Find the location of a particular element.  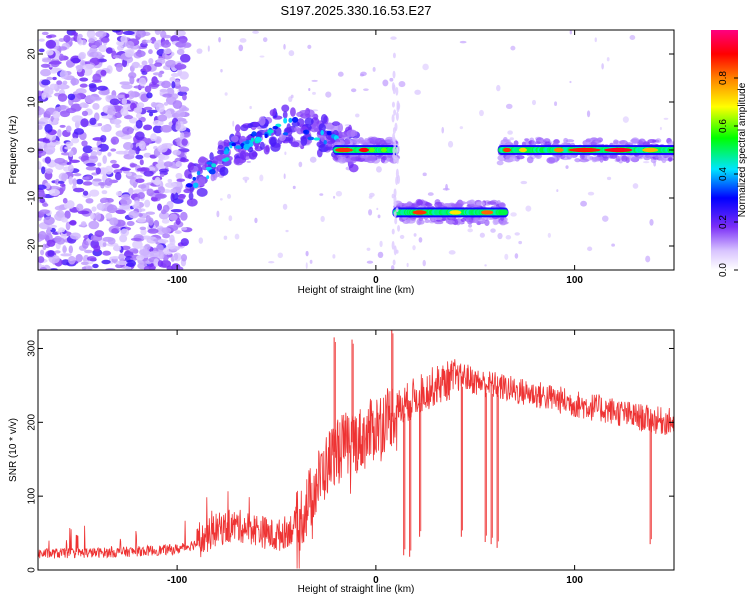

y-tick-label: 0 is located at coordinates (32, 150).